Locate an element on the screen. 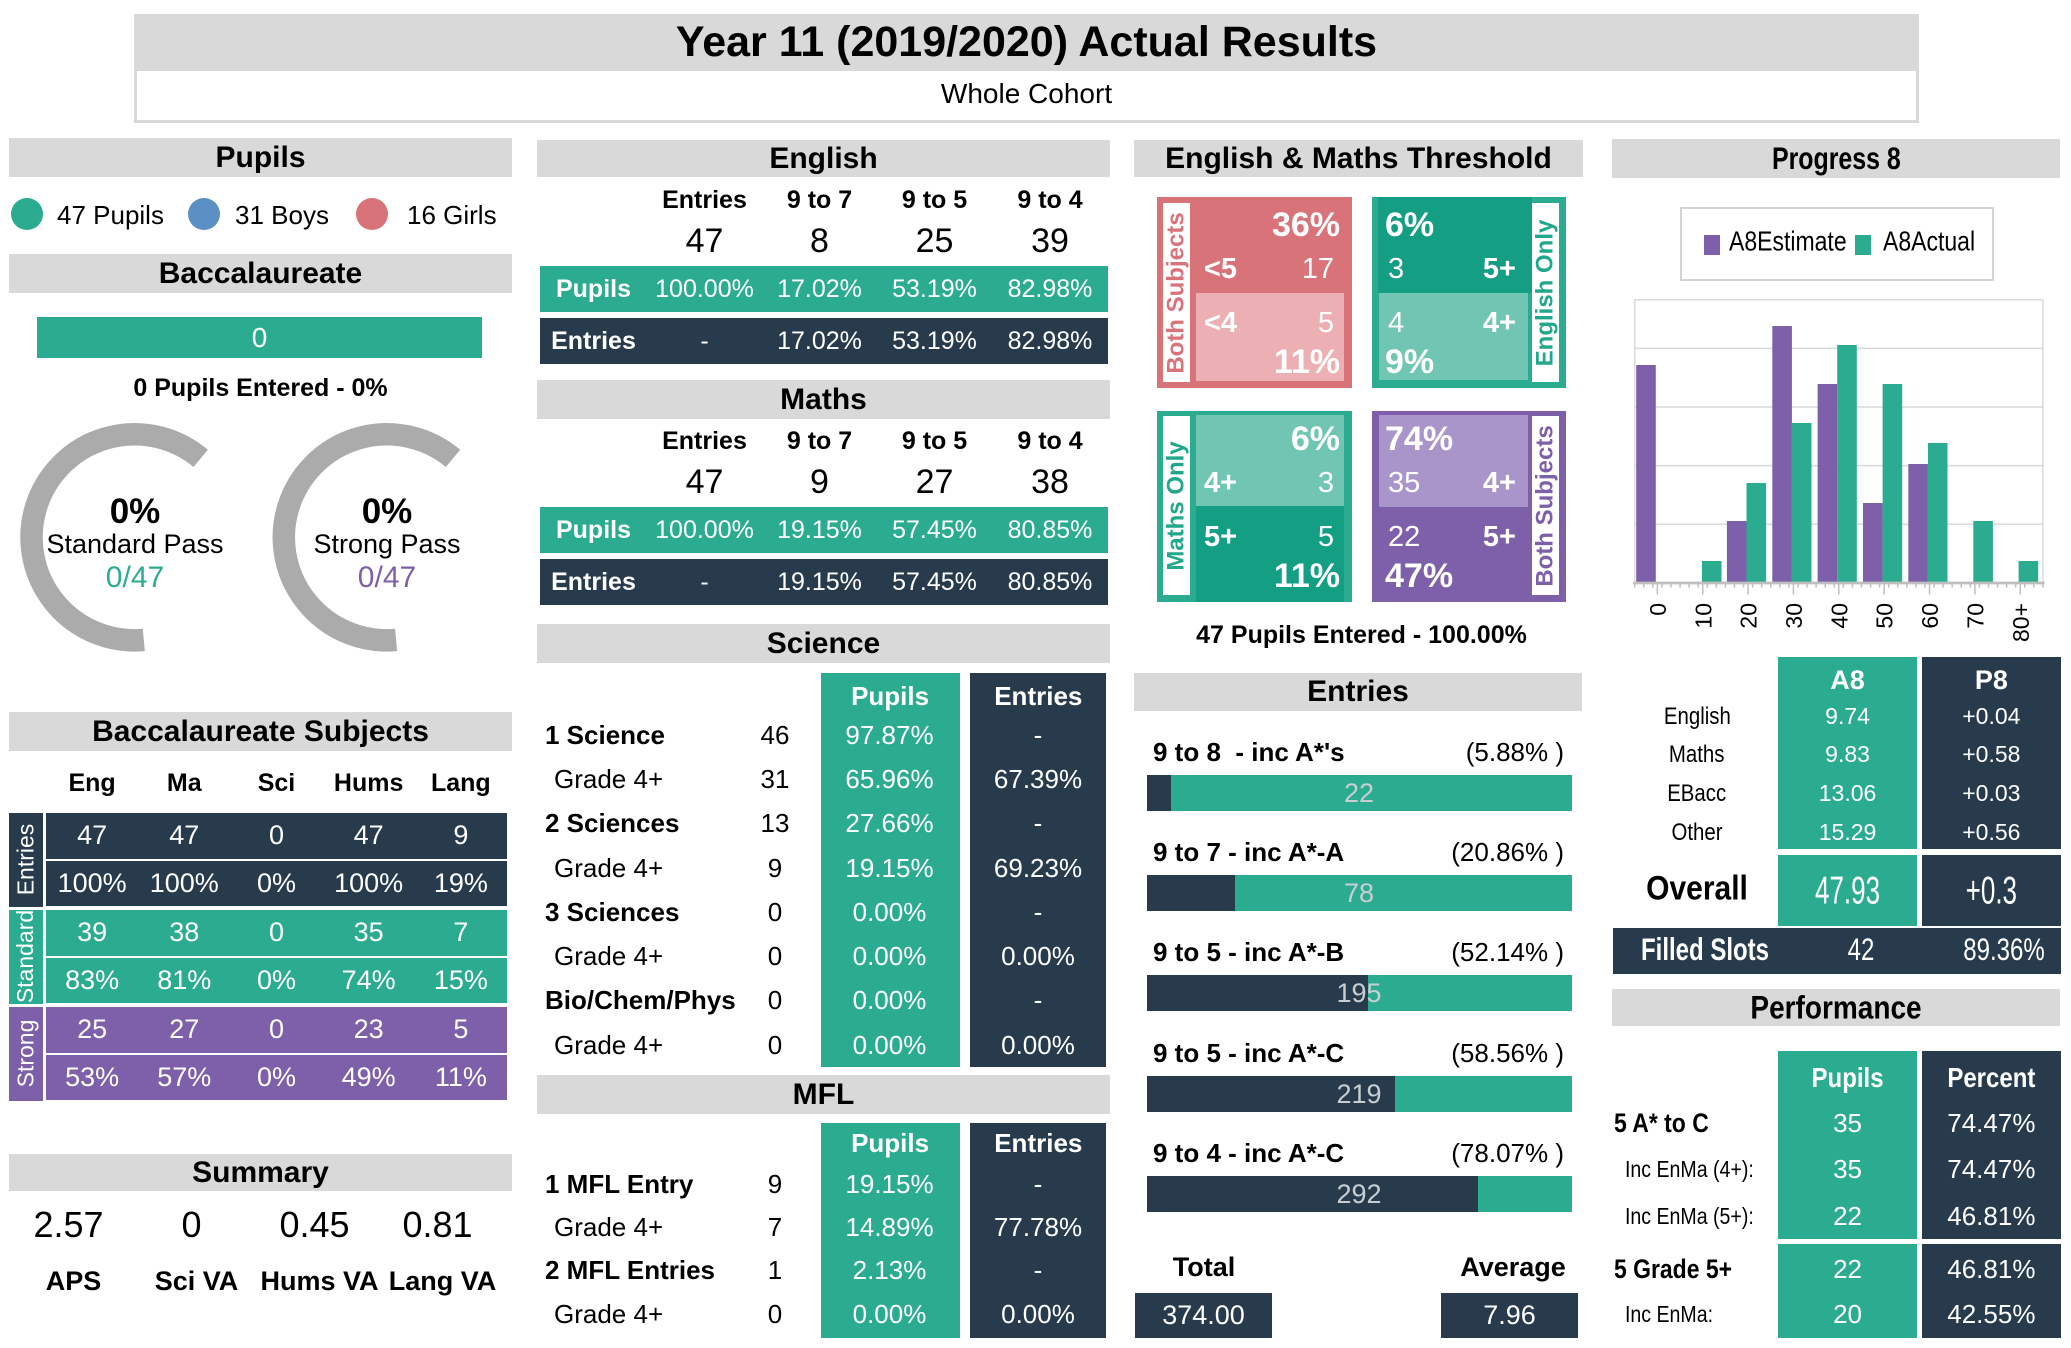  svg-text: 0 is located at coordinates (1658, 609).